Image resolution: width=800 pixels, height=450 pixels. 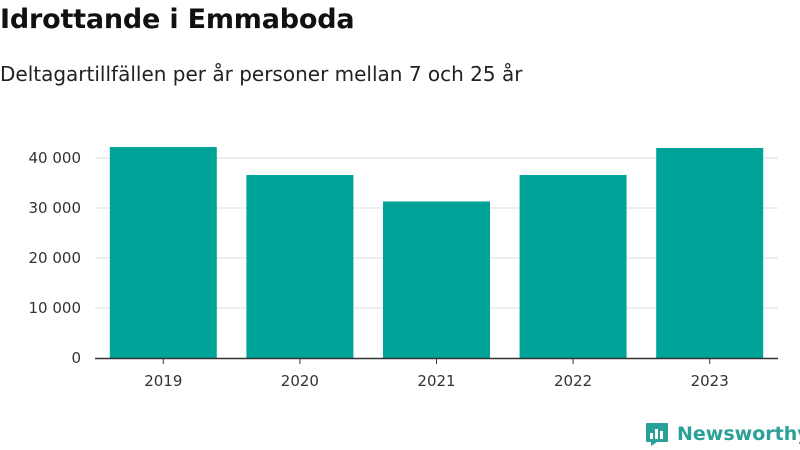 I want to click on bar-2020, so click(x=300, y=266).